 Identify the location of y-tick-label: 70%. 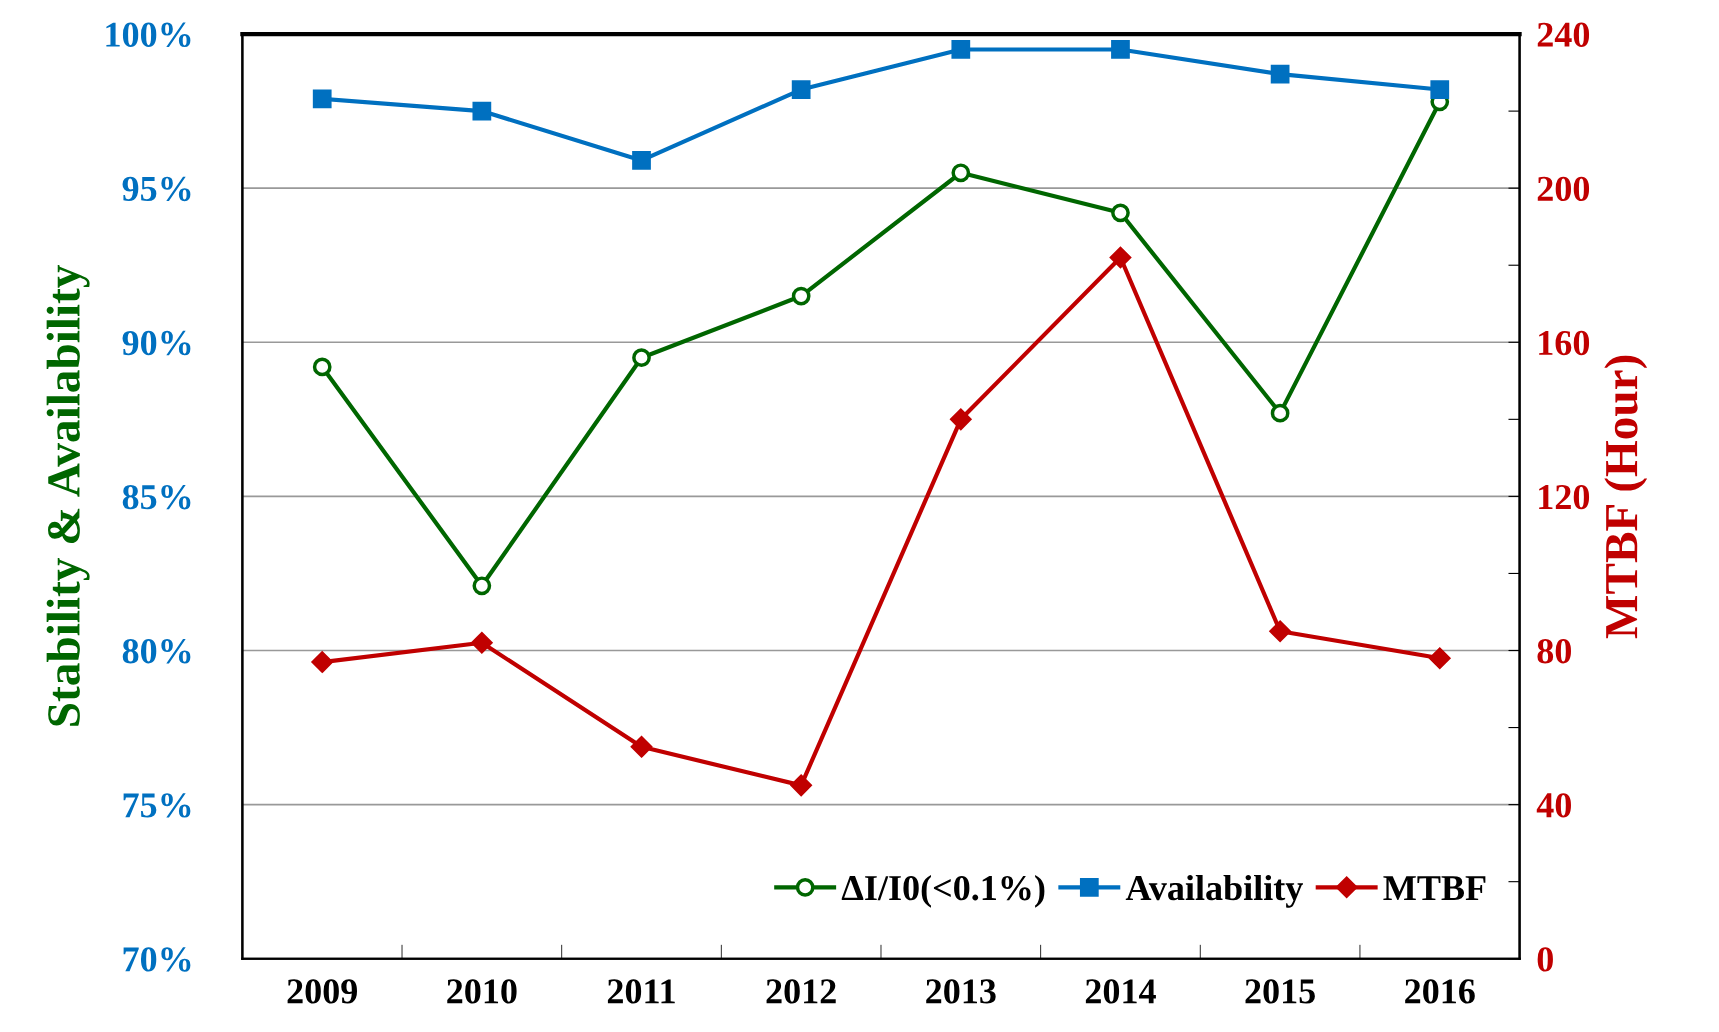
(157, 959).